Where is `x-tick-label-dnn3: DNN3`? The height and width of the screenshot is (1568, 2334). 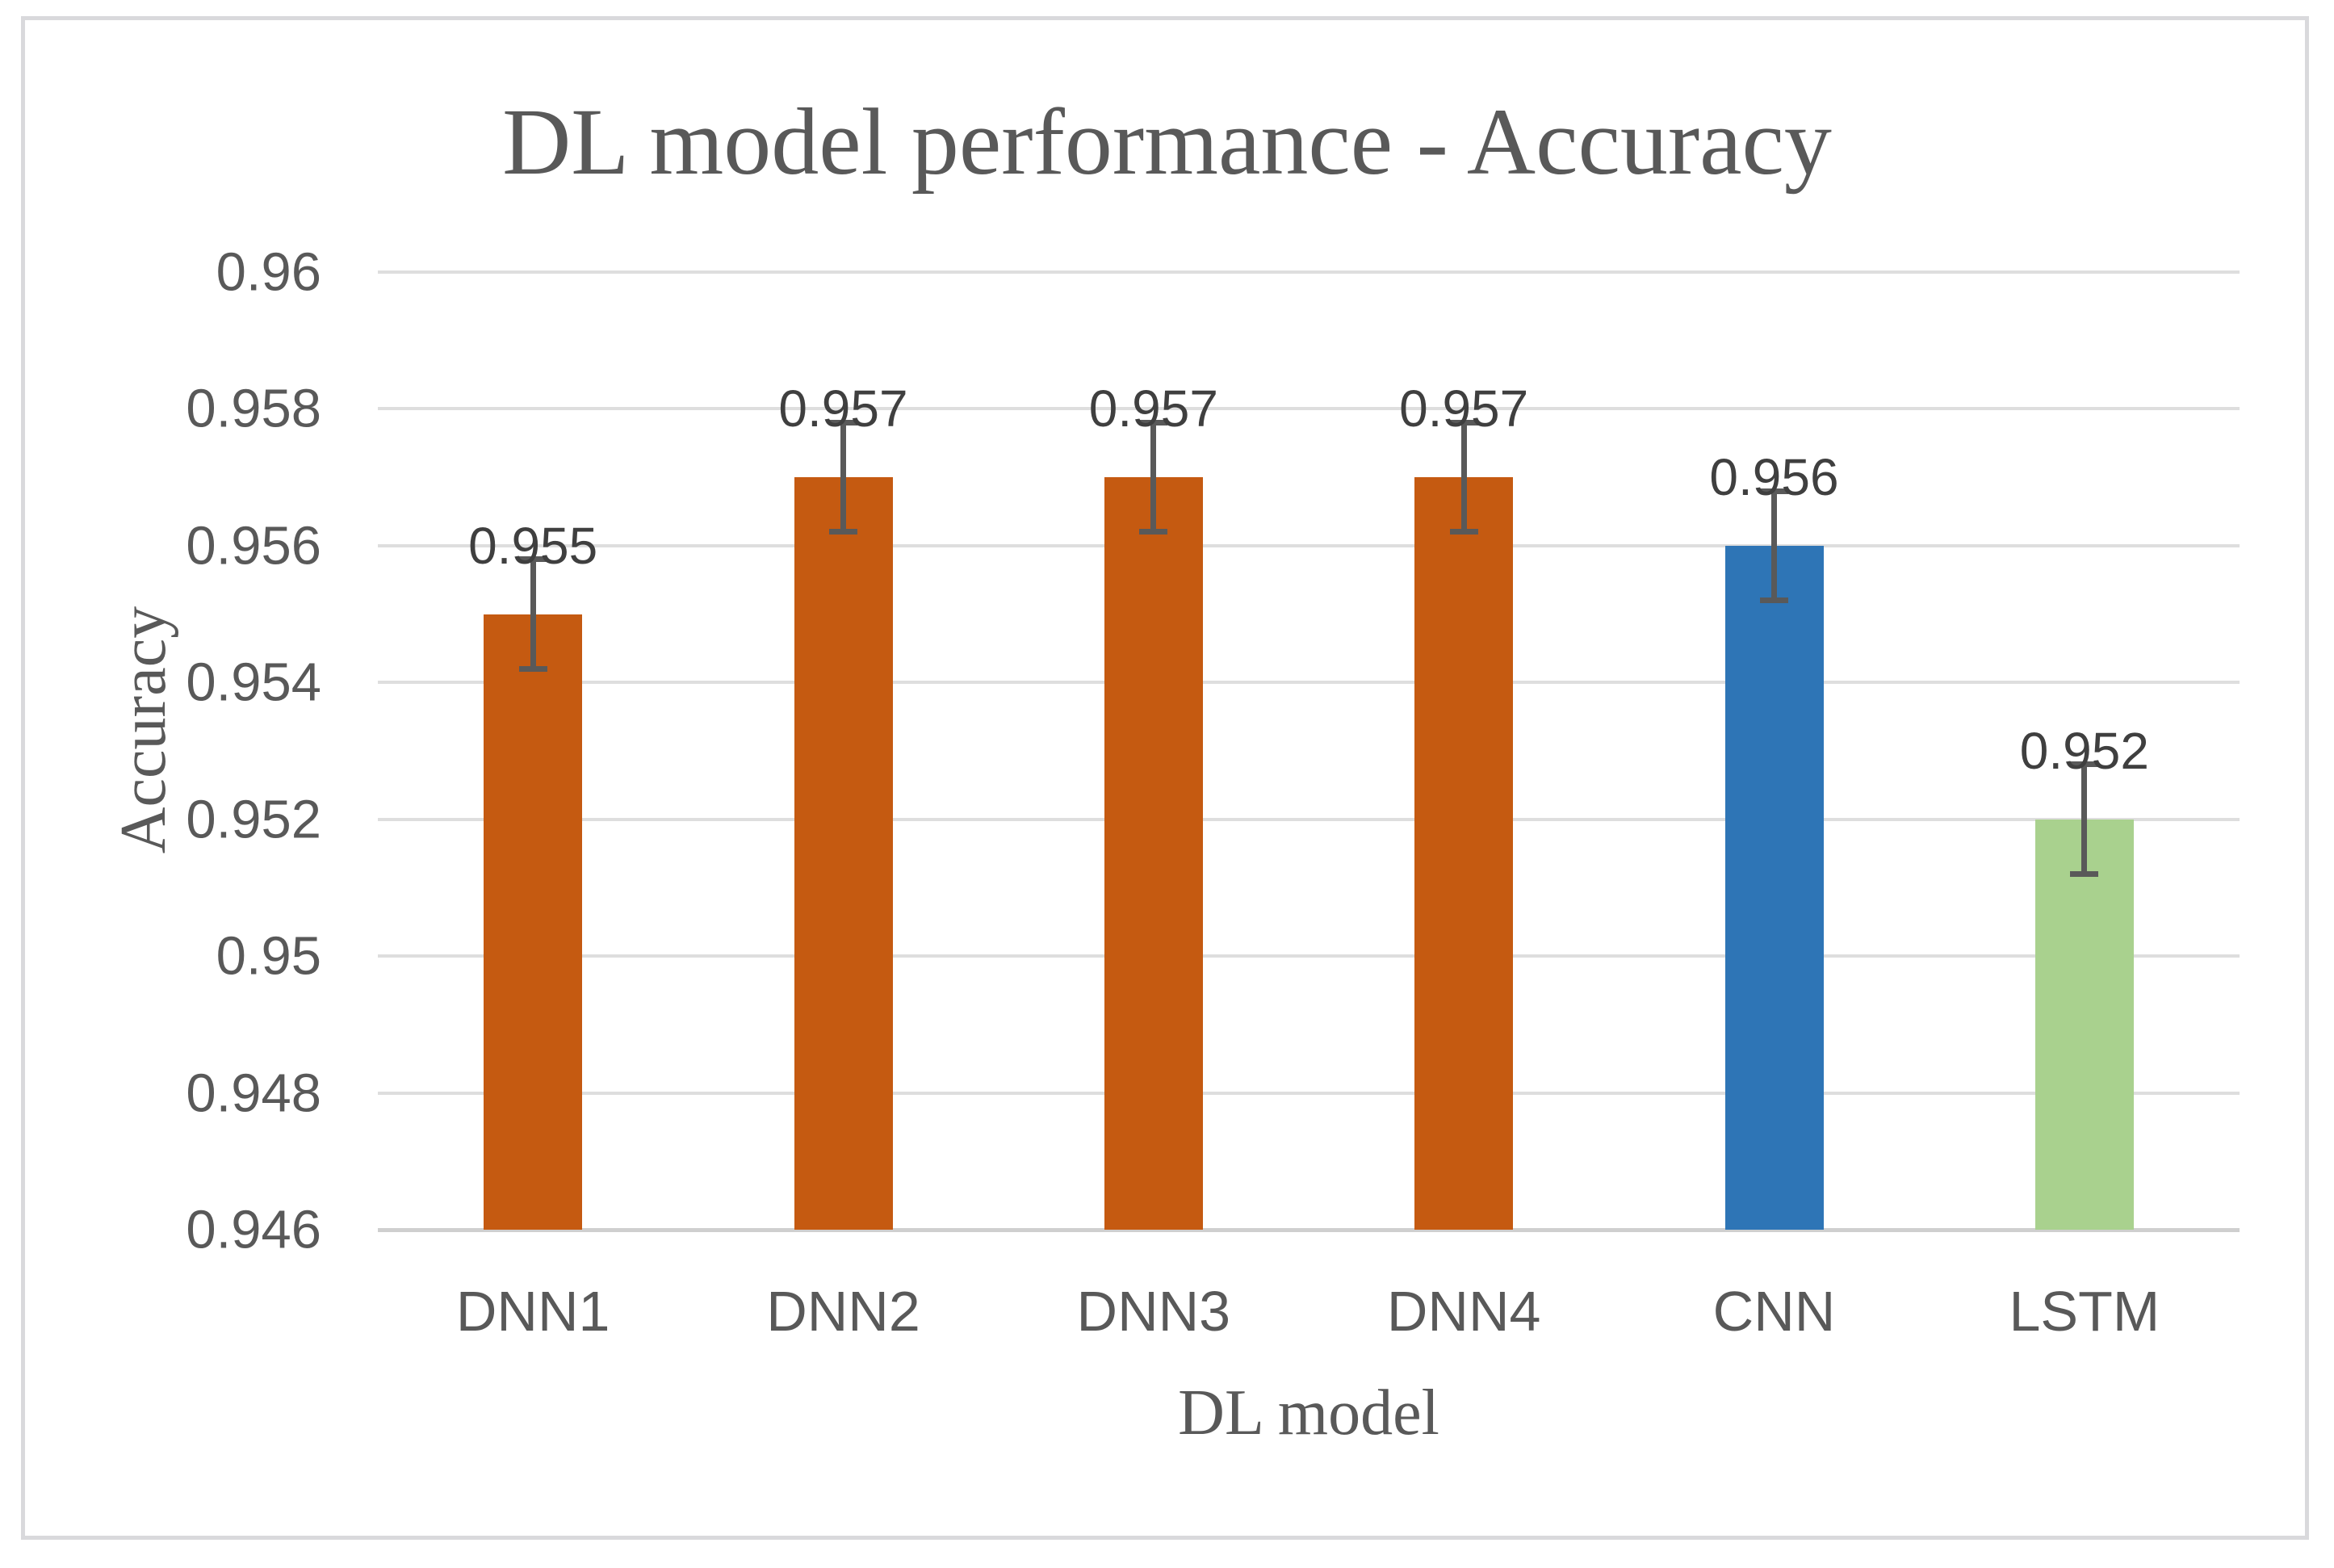 x-tick-label-dnn3: DNN3 is located at coordinates (1153, 1311).